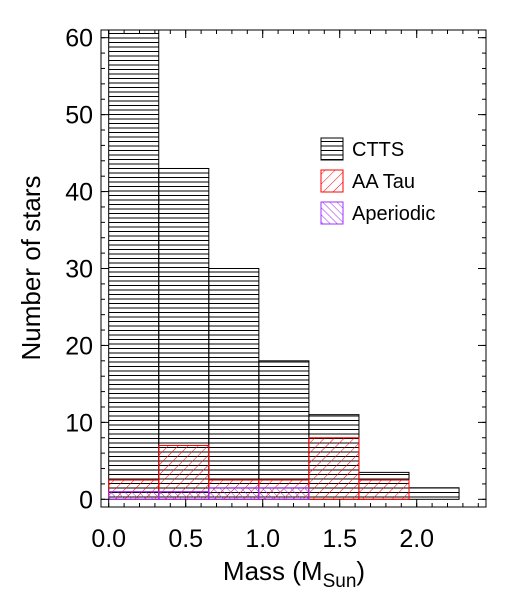 The height and width of the screenshot is (597, 512). Describe the element at coordinates (393, 214) in the screenshot. I see `legend-label-aperiodic: Aperiodic` at that location.